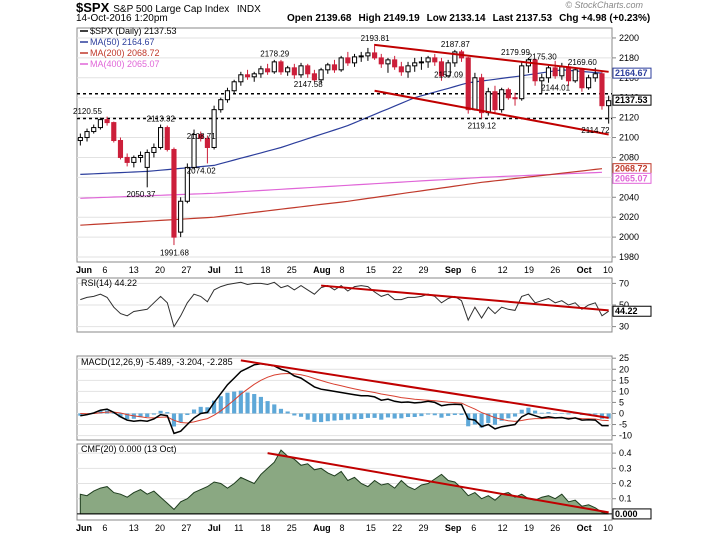 The height and width of the screenshot is (540, 720). Describe the element at coordinates (465, 298) in the screenshot. I see `rsi-trendline` at that location.